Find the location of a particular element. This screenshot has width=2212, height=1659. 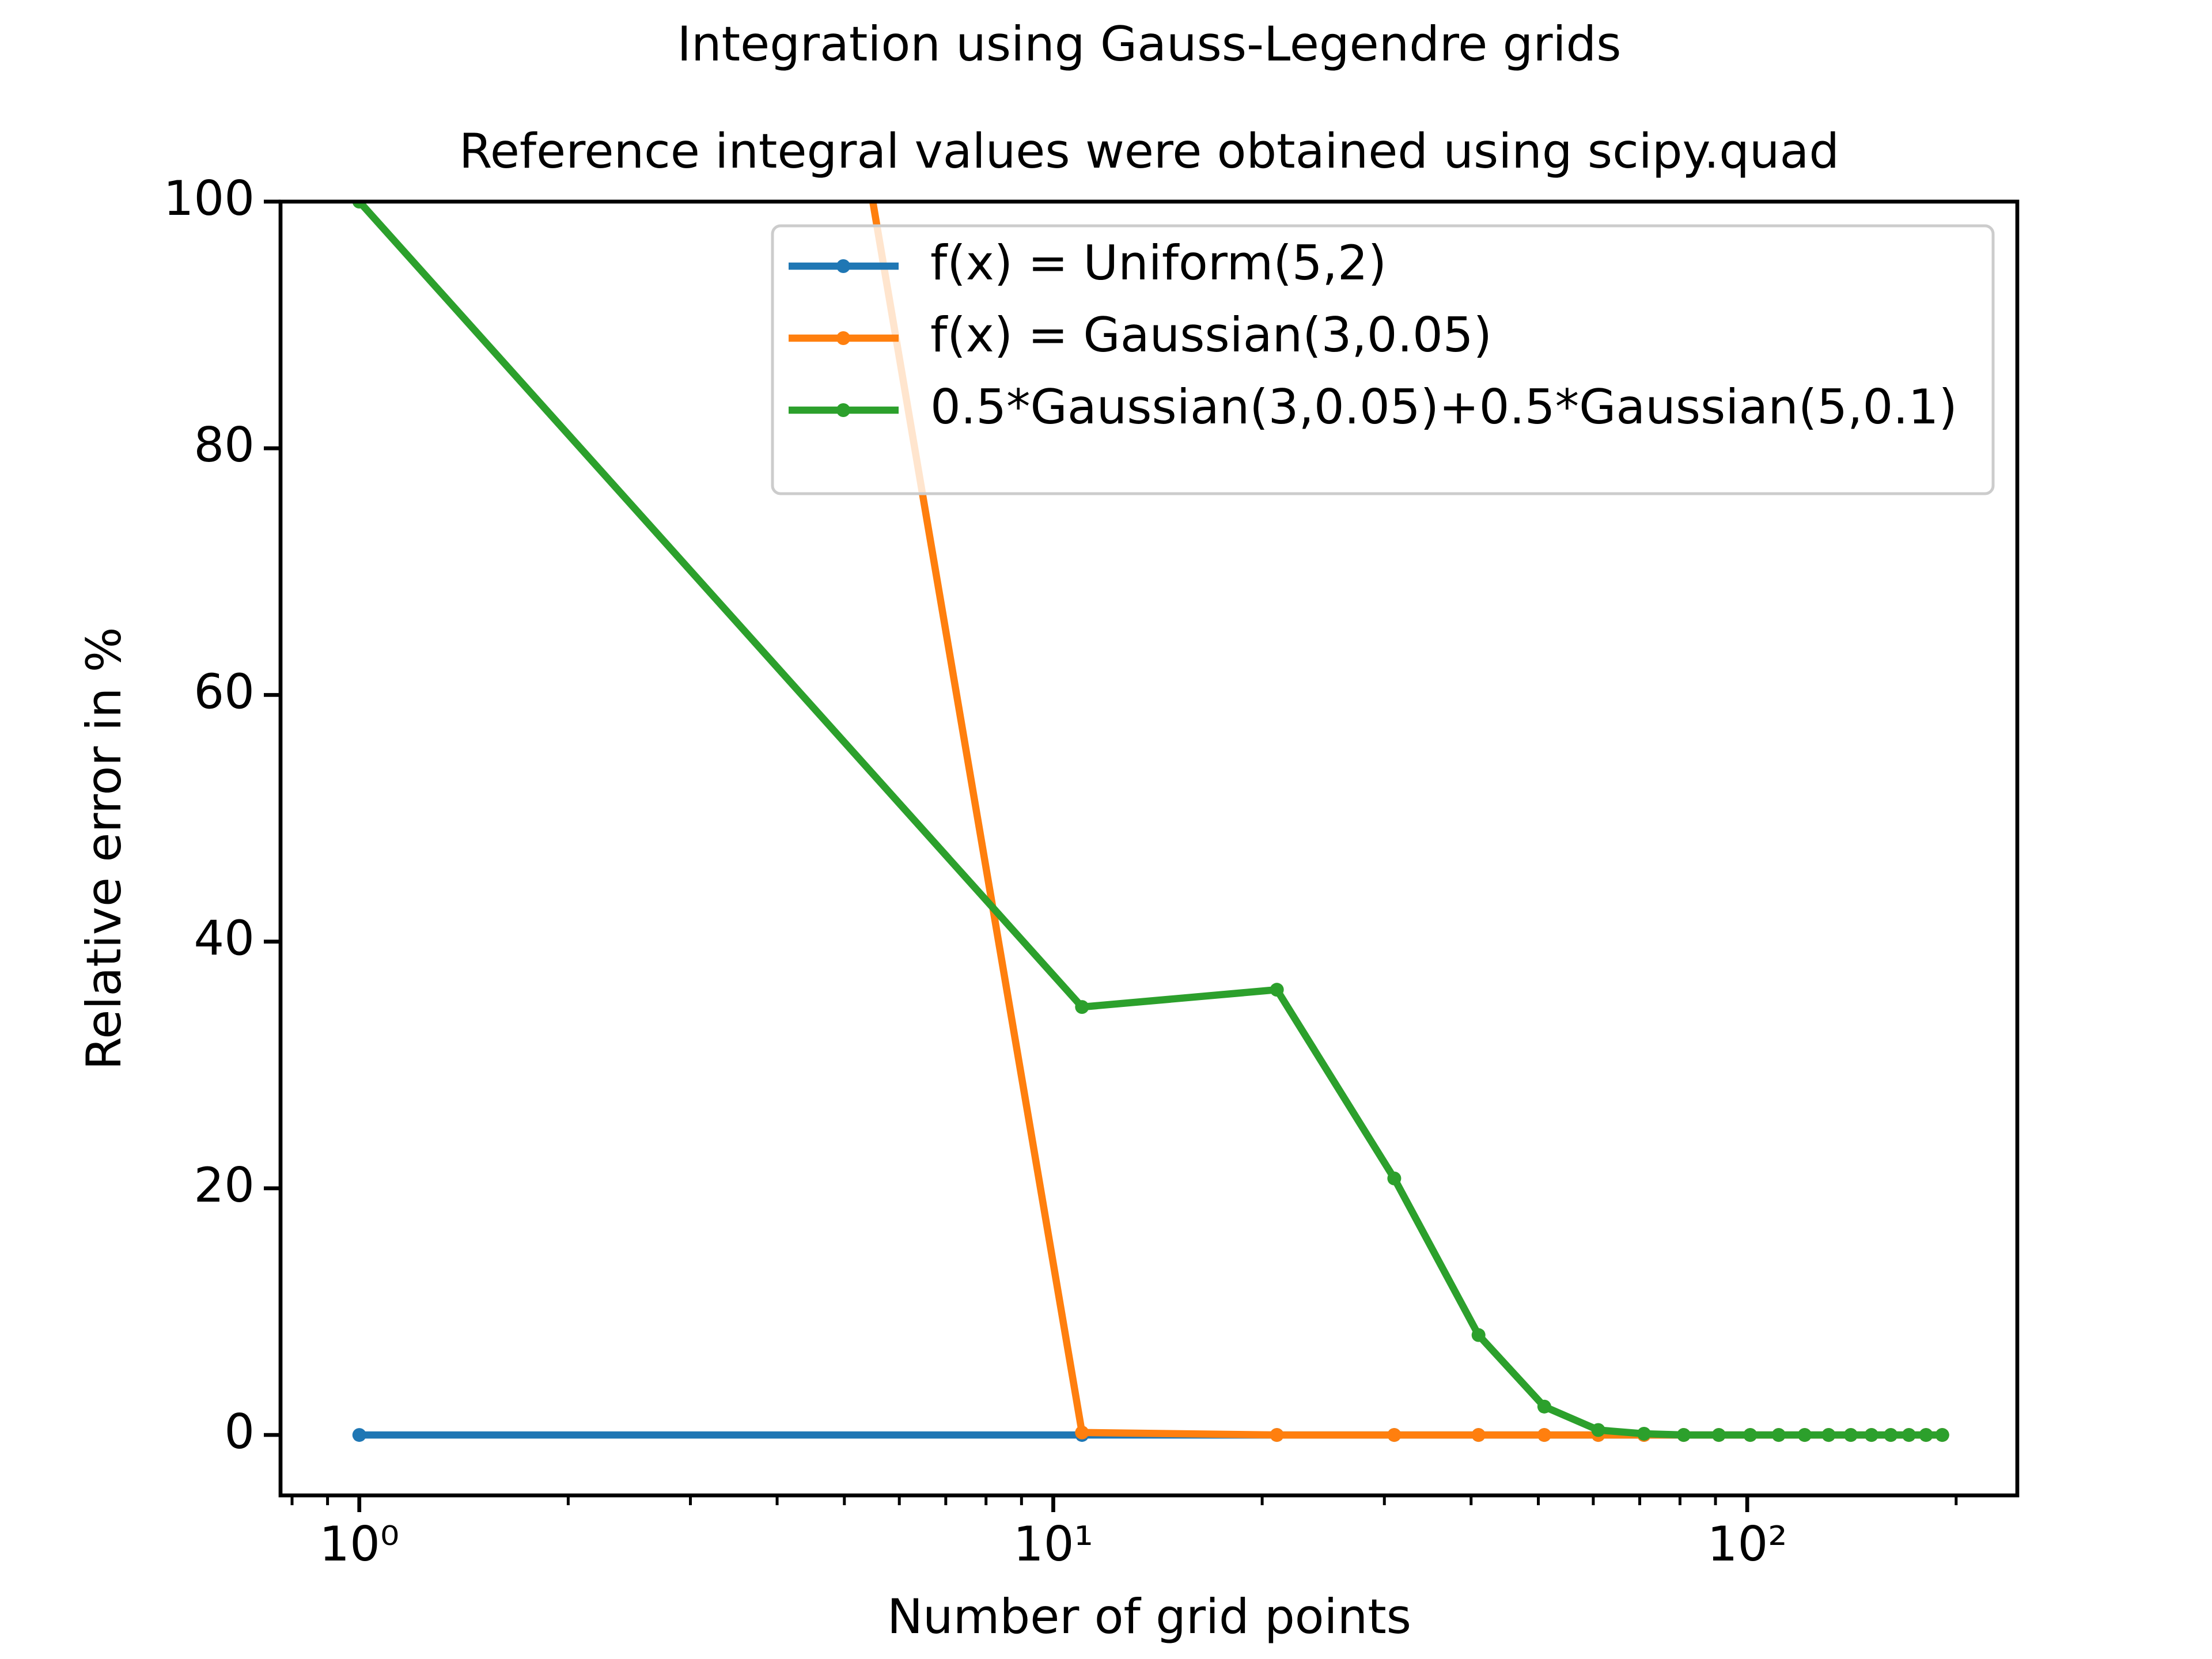

x-tick-label: 10⁰ is located at coordinates (359, 1544).